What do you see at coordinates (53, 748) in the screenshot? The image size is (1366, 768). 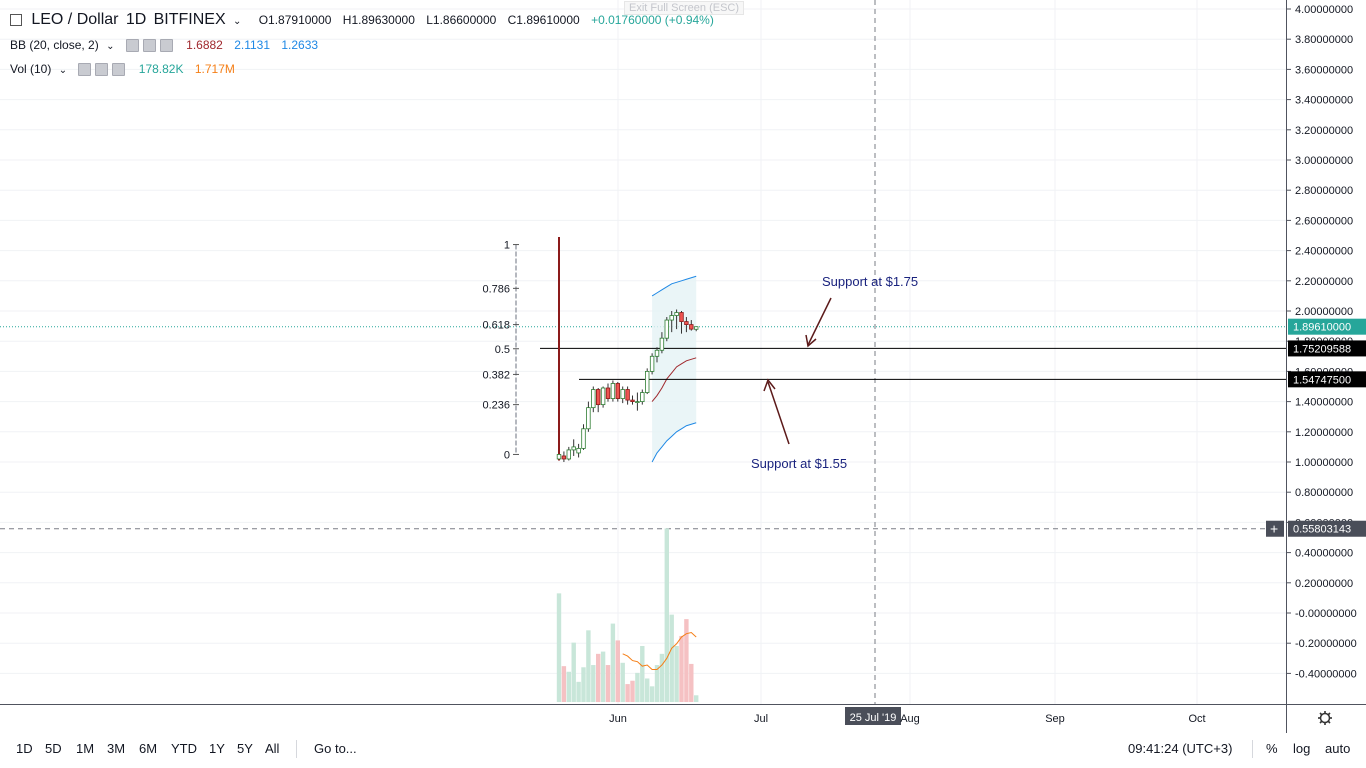 I see `range-button-5d: 5D` at bounding box center [53, 748].